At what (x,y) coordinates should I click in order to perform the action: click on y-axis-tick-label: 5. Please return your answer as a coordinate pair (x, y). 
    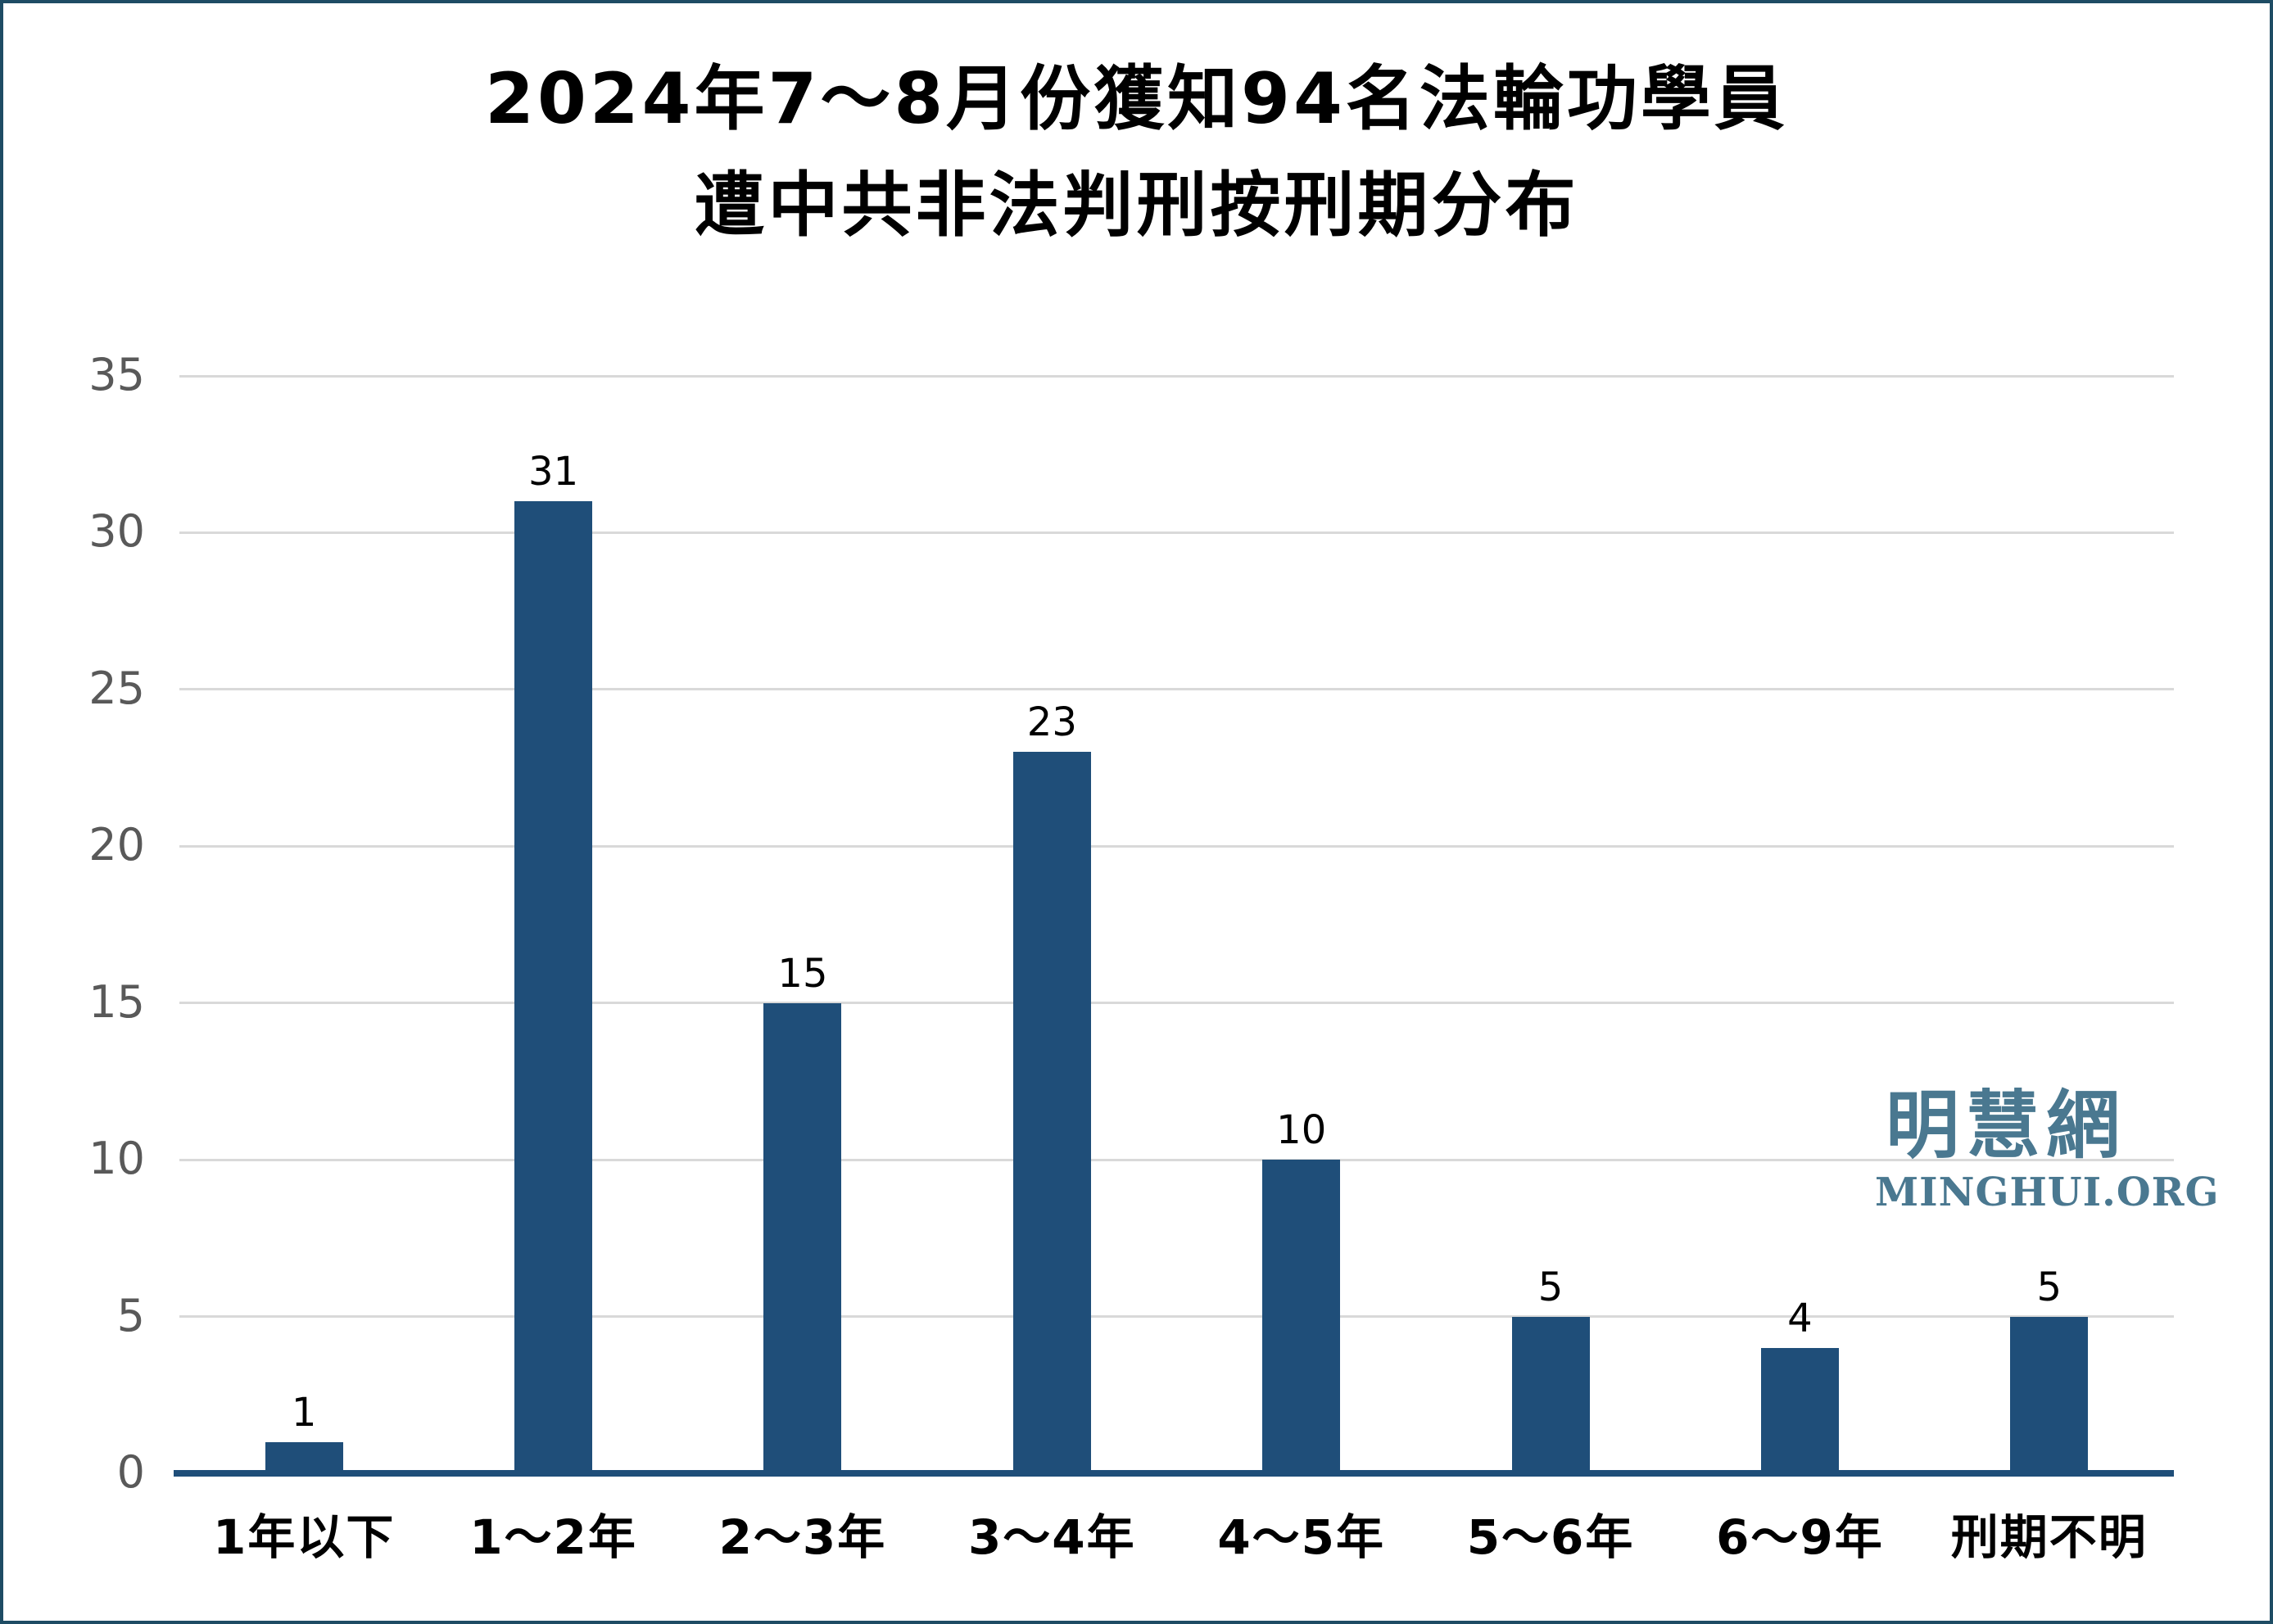
    Looking at the image, I should click on (130, 1315).